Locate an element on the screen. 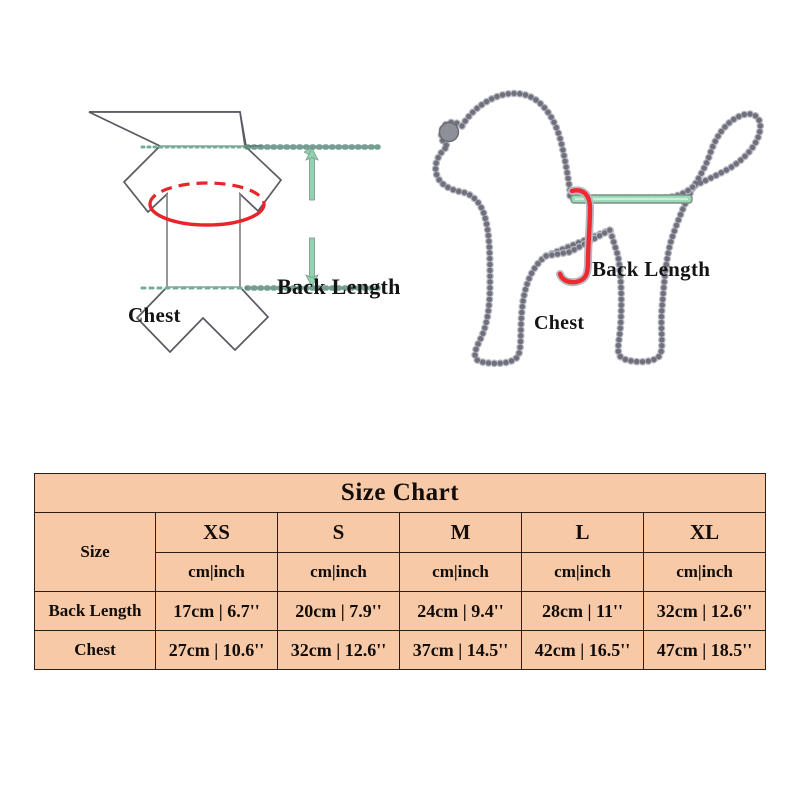 The height and width of the screenshot is (800, 800). size-header-xl: XL is located at coordinates (704, 532).